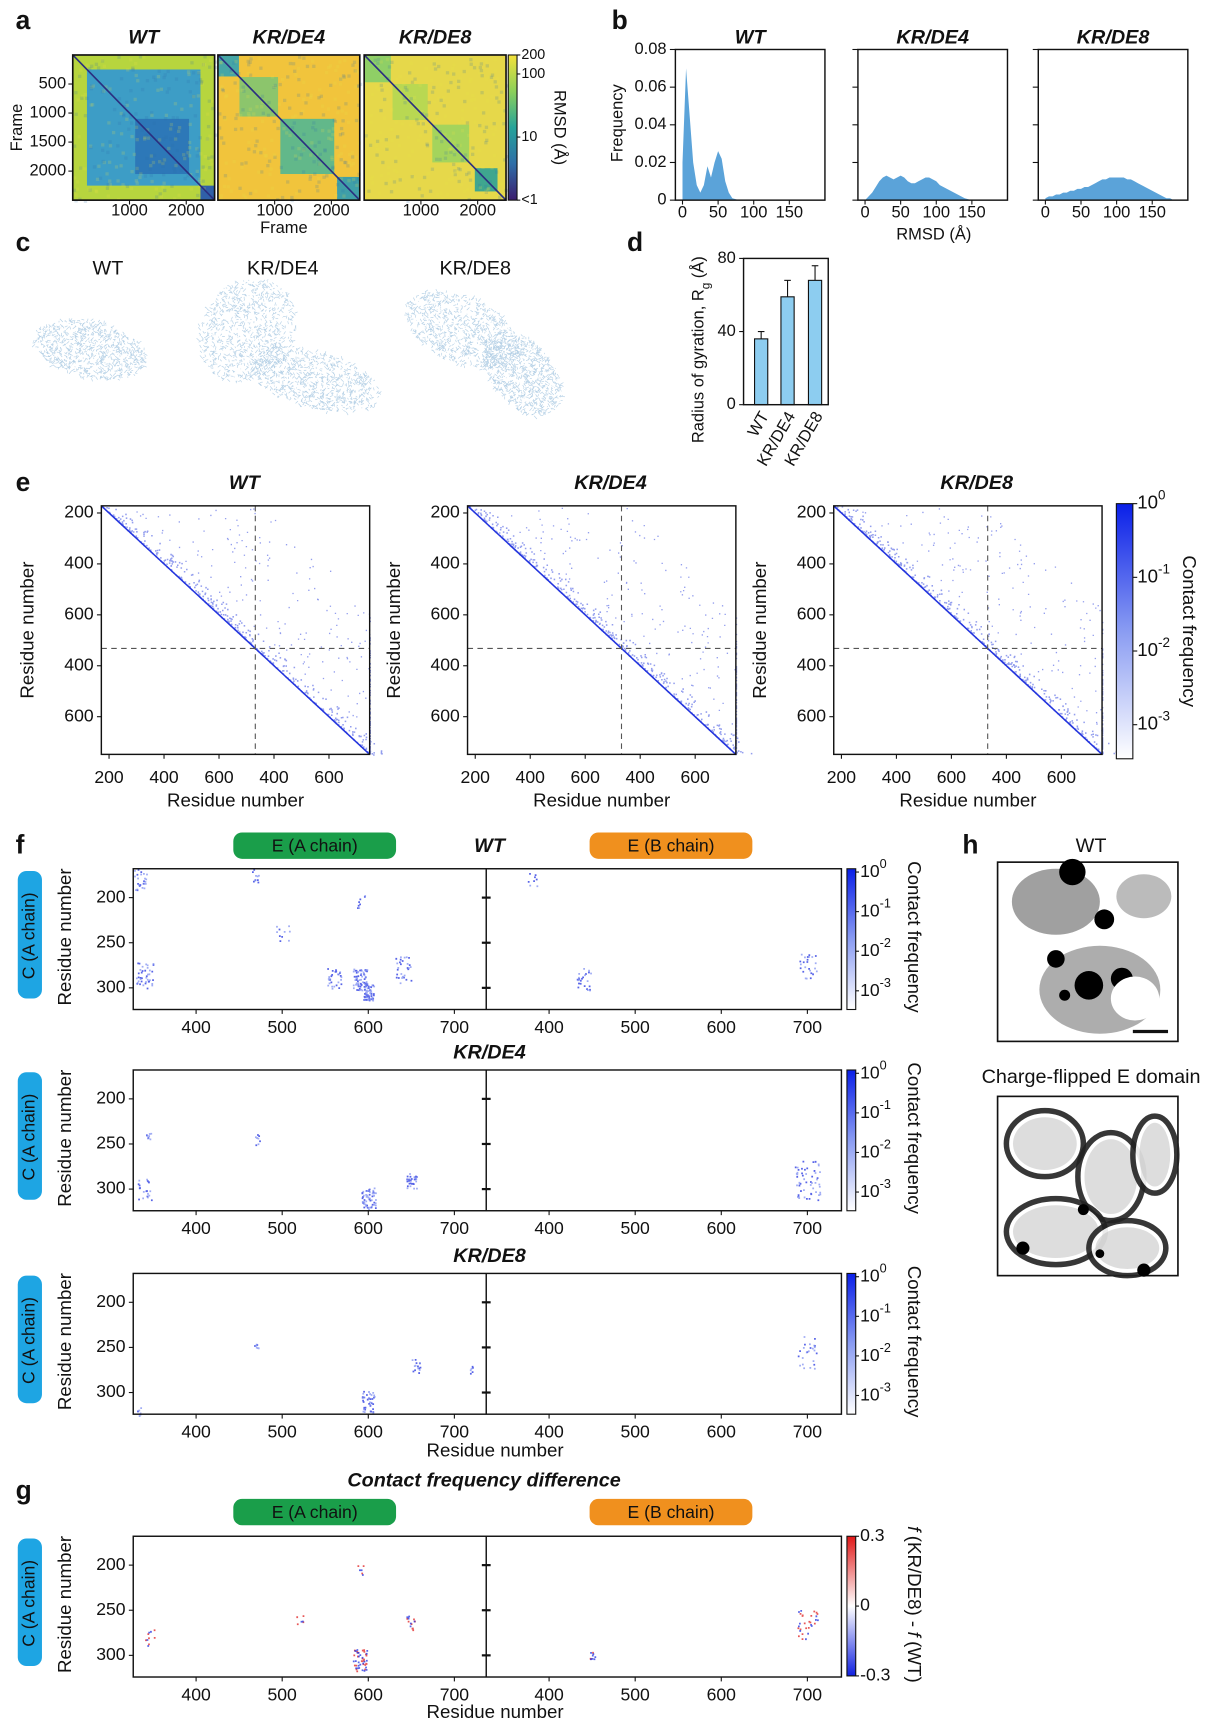  I want to click on structure-title: WT, so click(108, 269).